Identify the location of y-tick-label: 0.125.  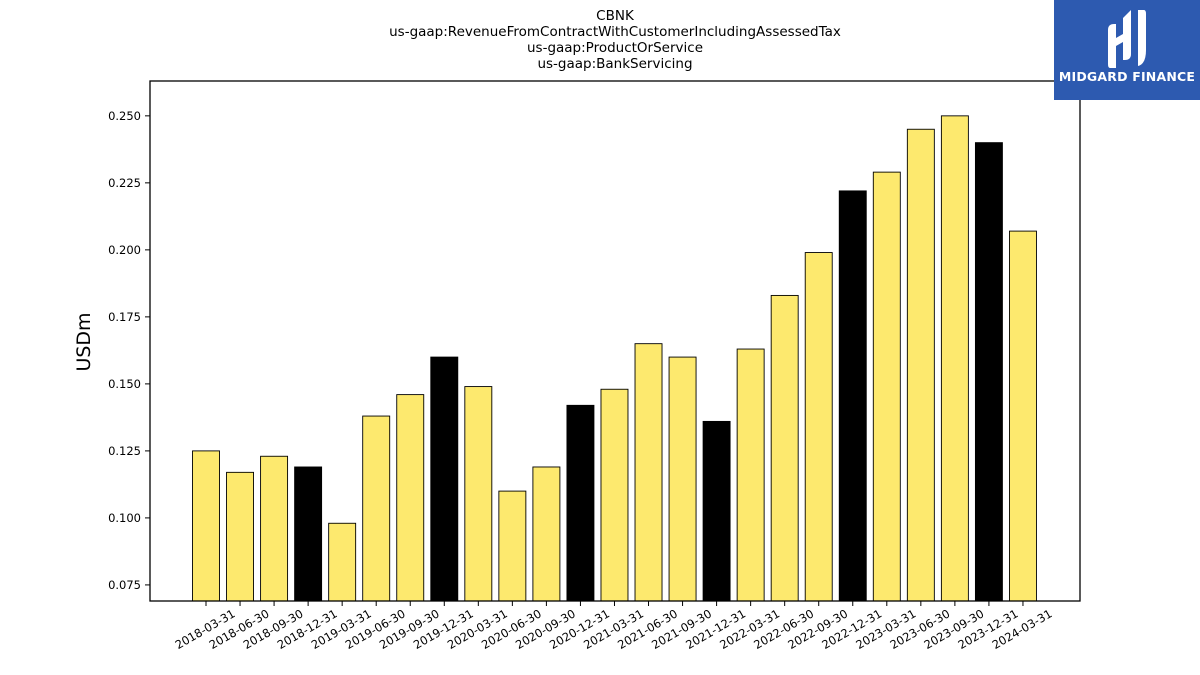
(124, 451).